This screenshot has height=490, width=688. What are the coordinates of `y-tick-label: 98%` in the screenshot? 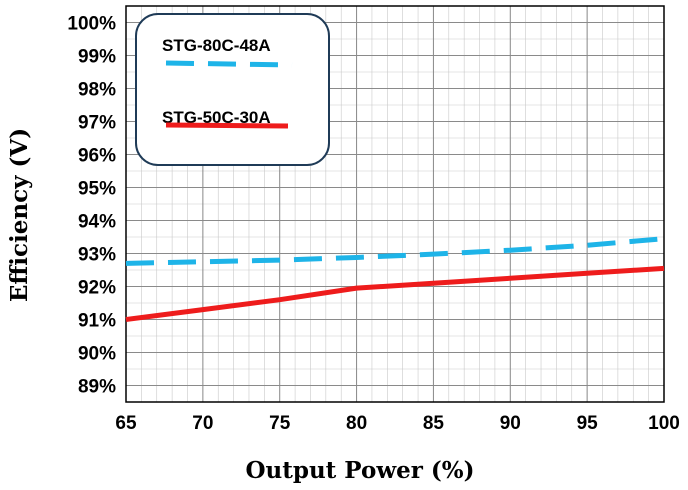 It's located at (97, 90).